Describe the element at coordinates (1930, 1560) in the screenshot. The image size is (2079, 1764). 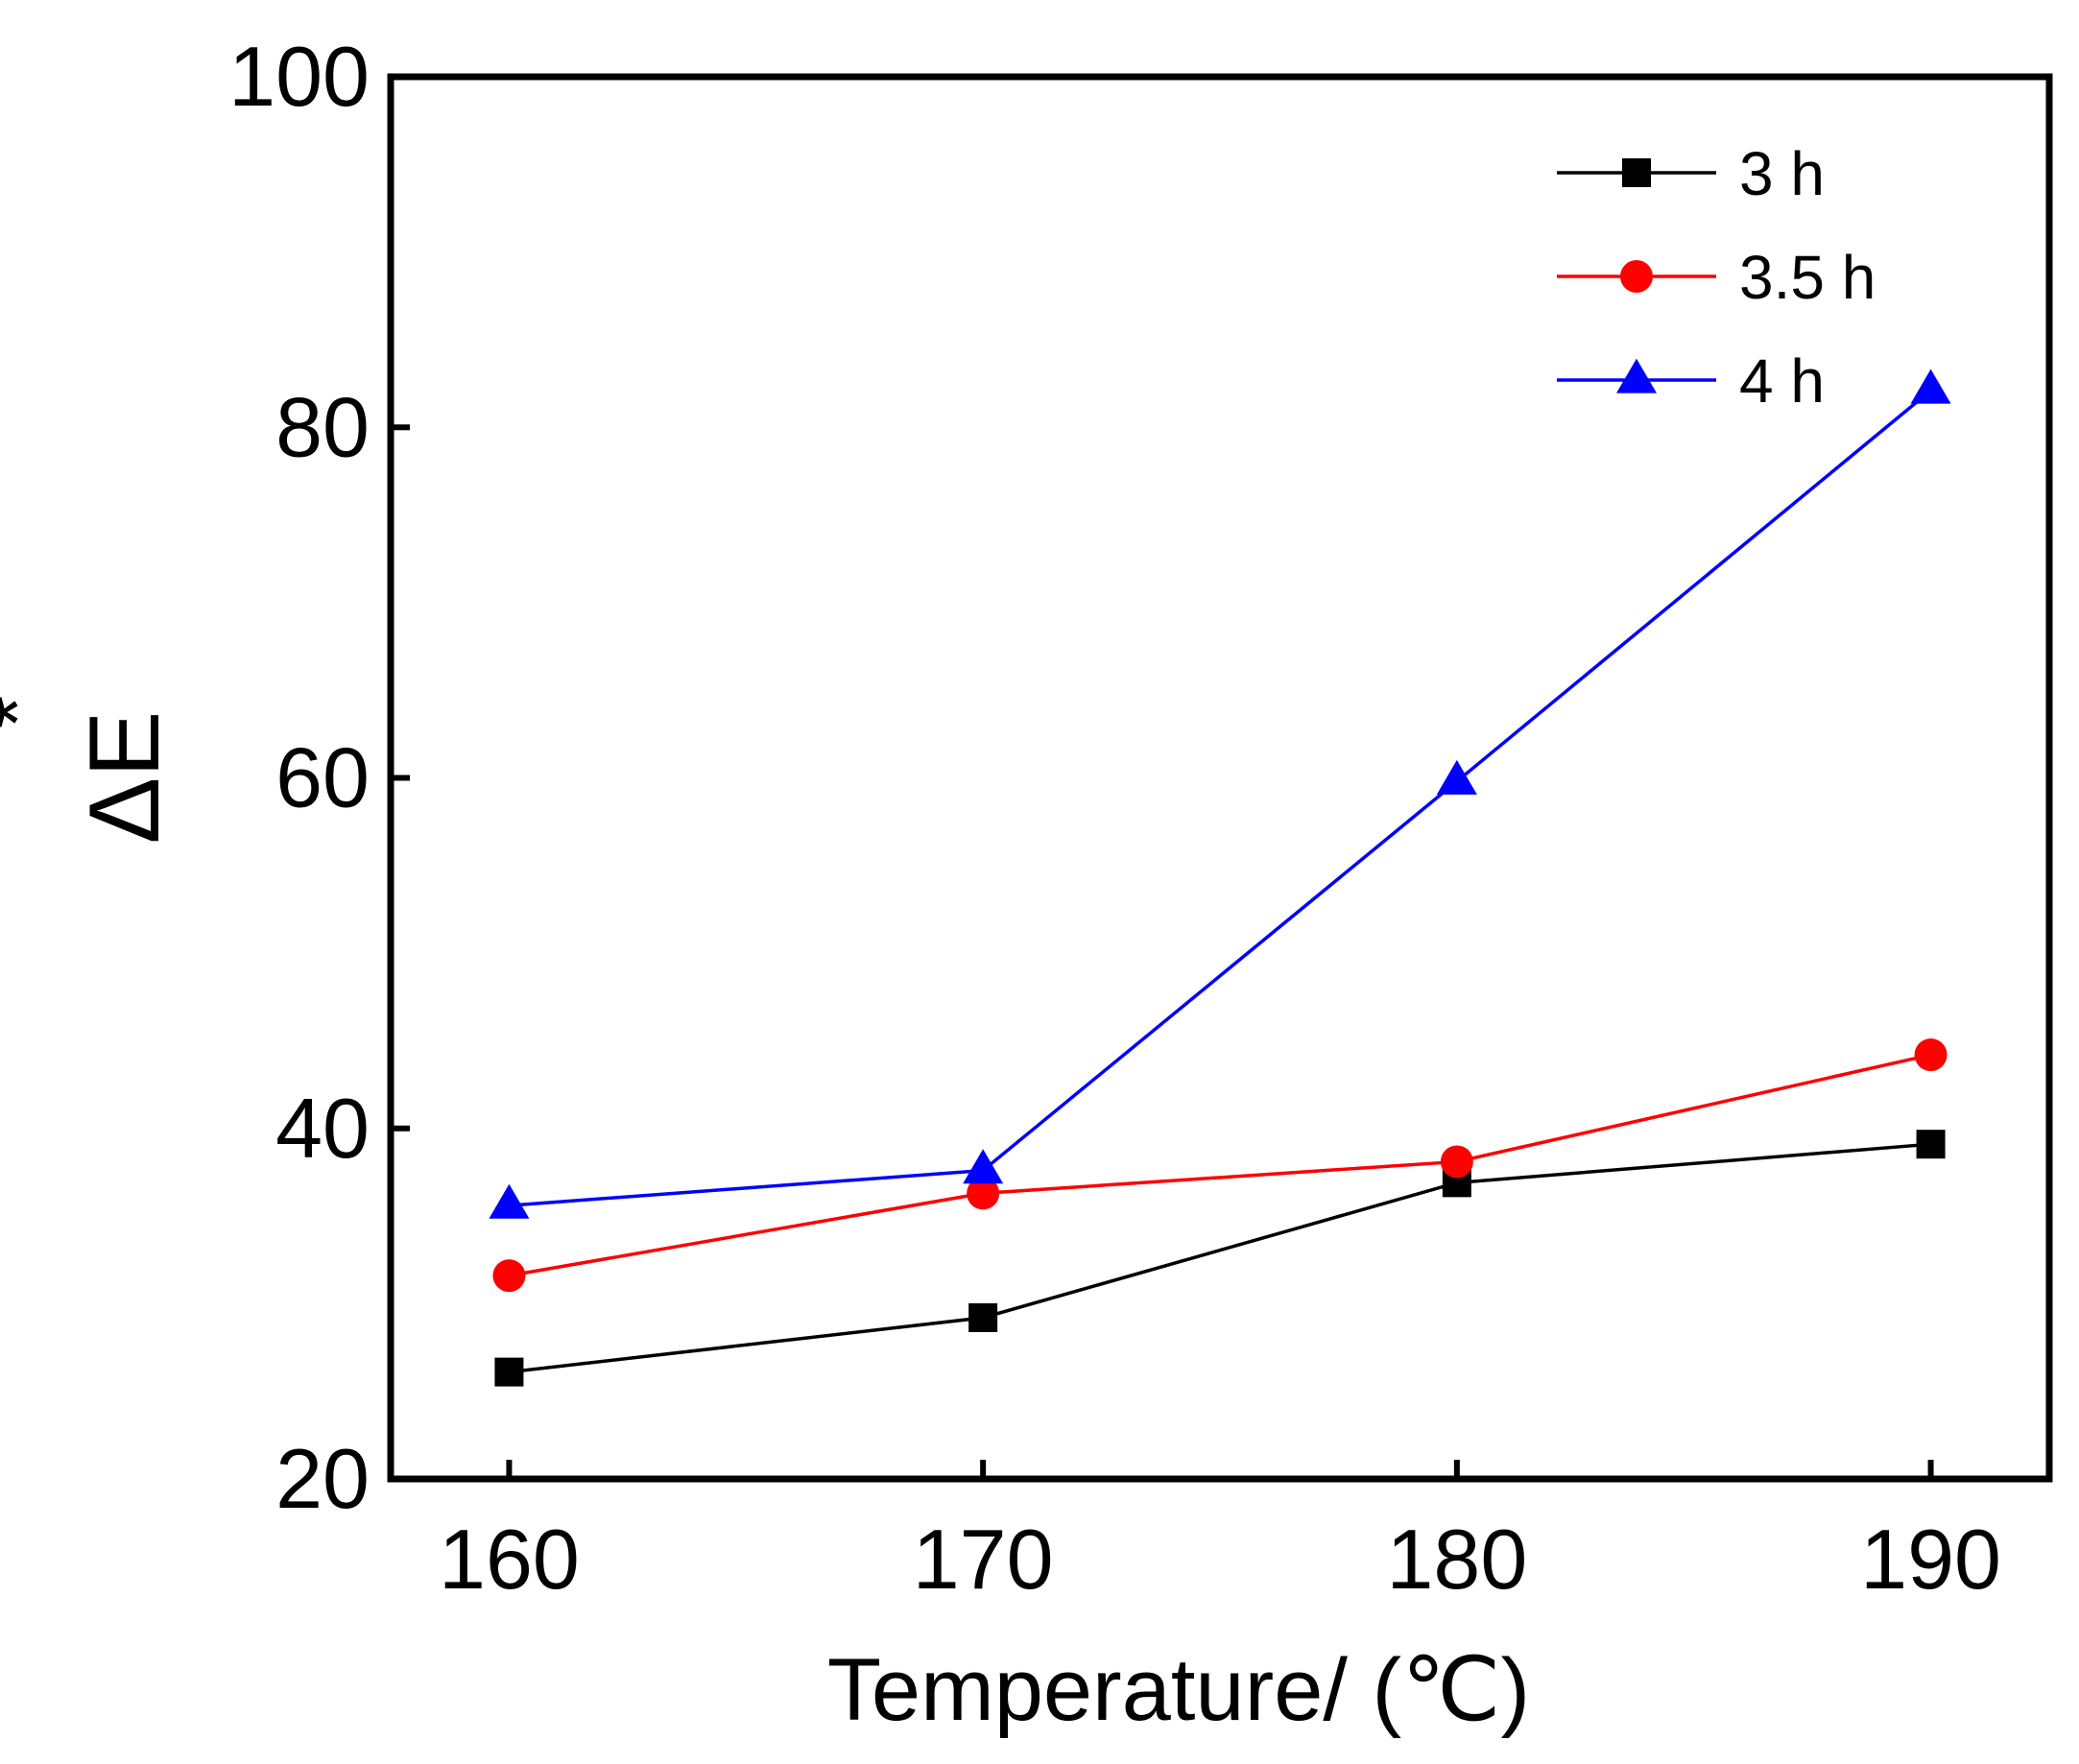
I see `x-tick-label: 190` at that location.